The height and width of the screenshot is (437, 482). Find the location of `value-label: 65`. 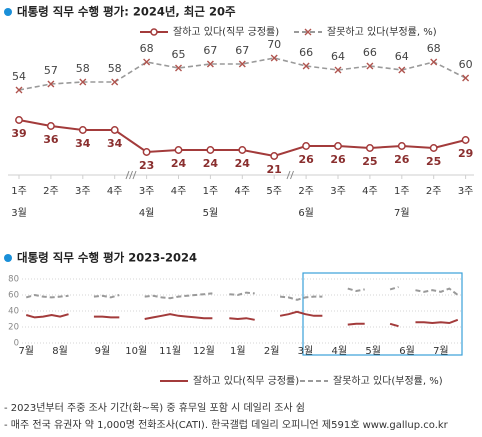

value-label: 65 is located at coordinates (179, 54).